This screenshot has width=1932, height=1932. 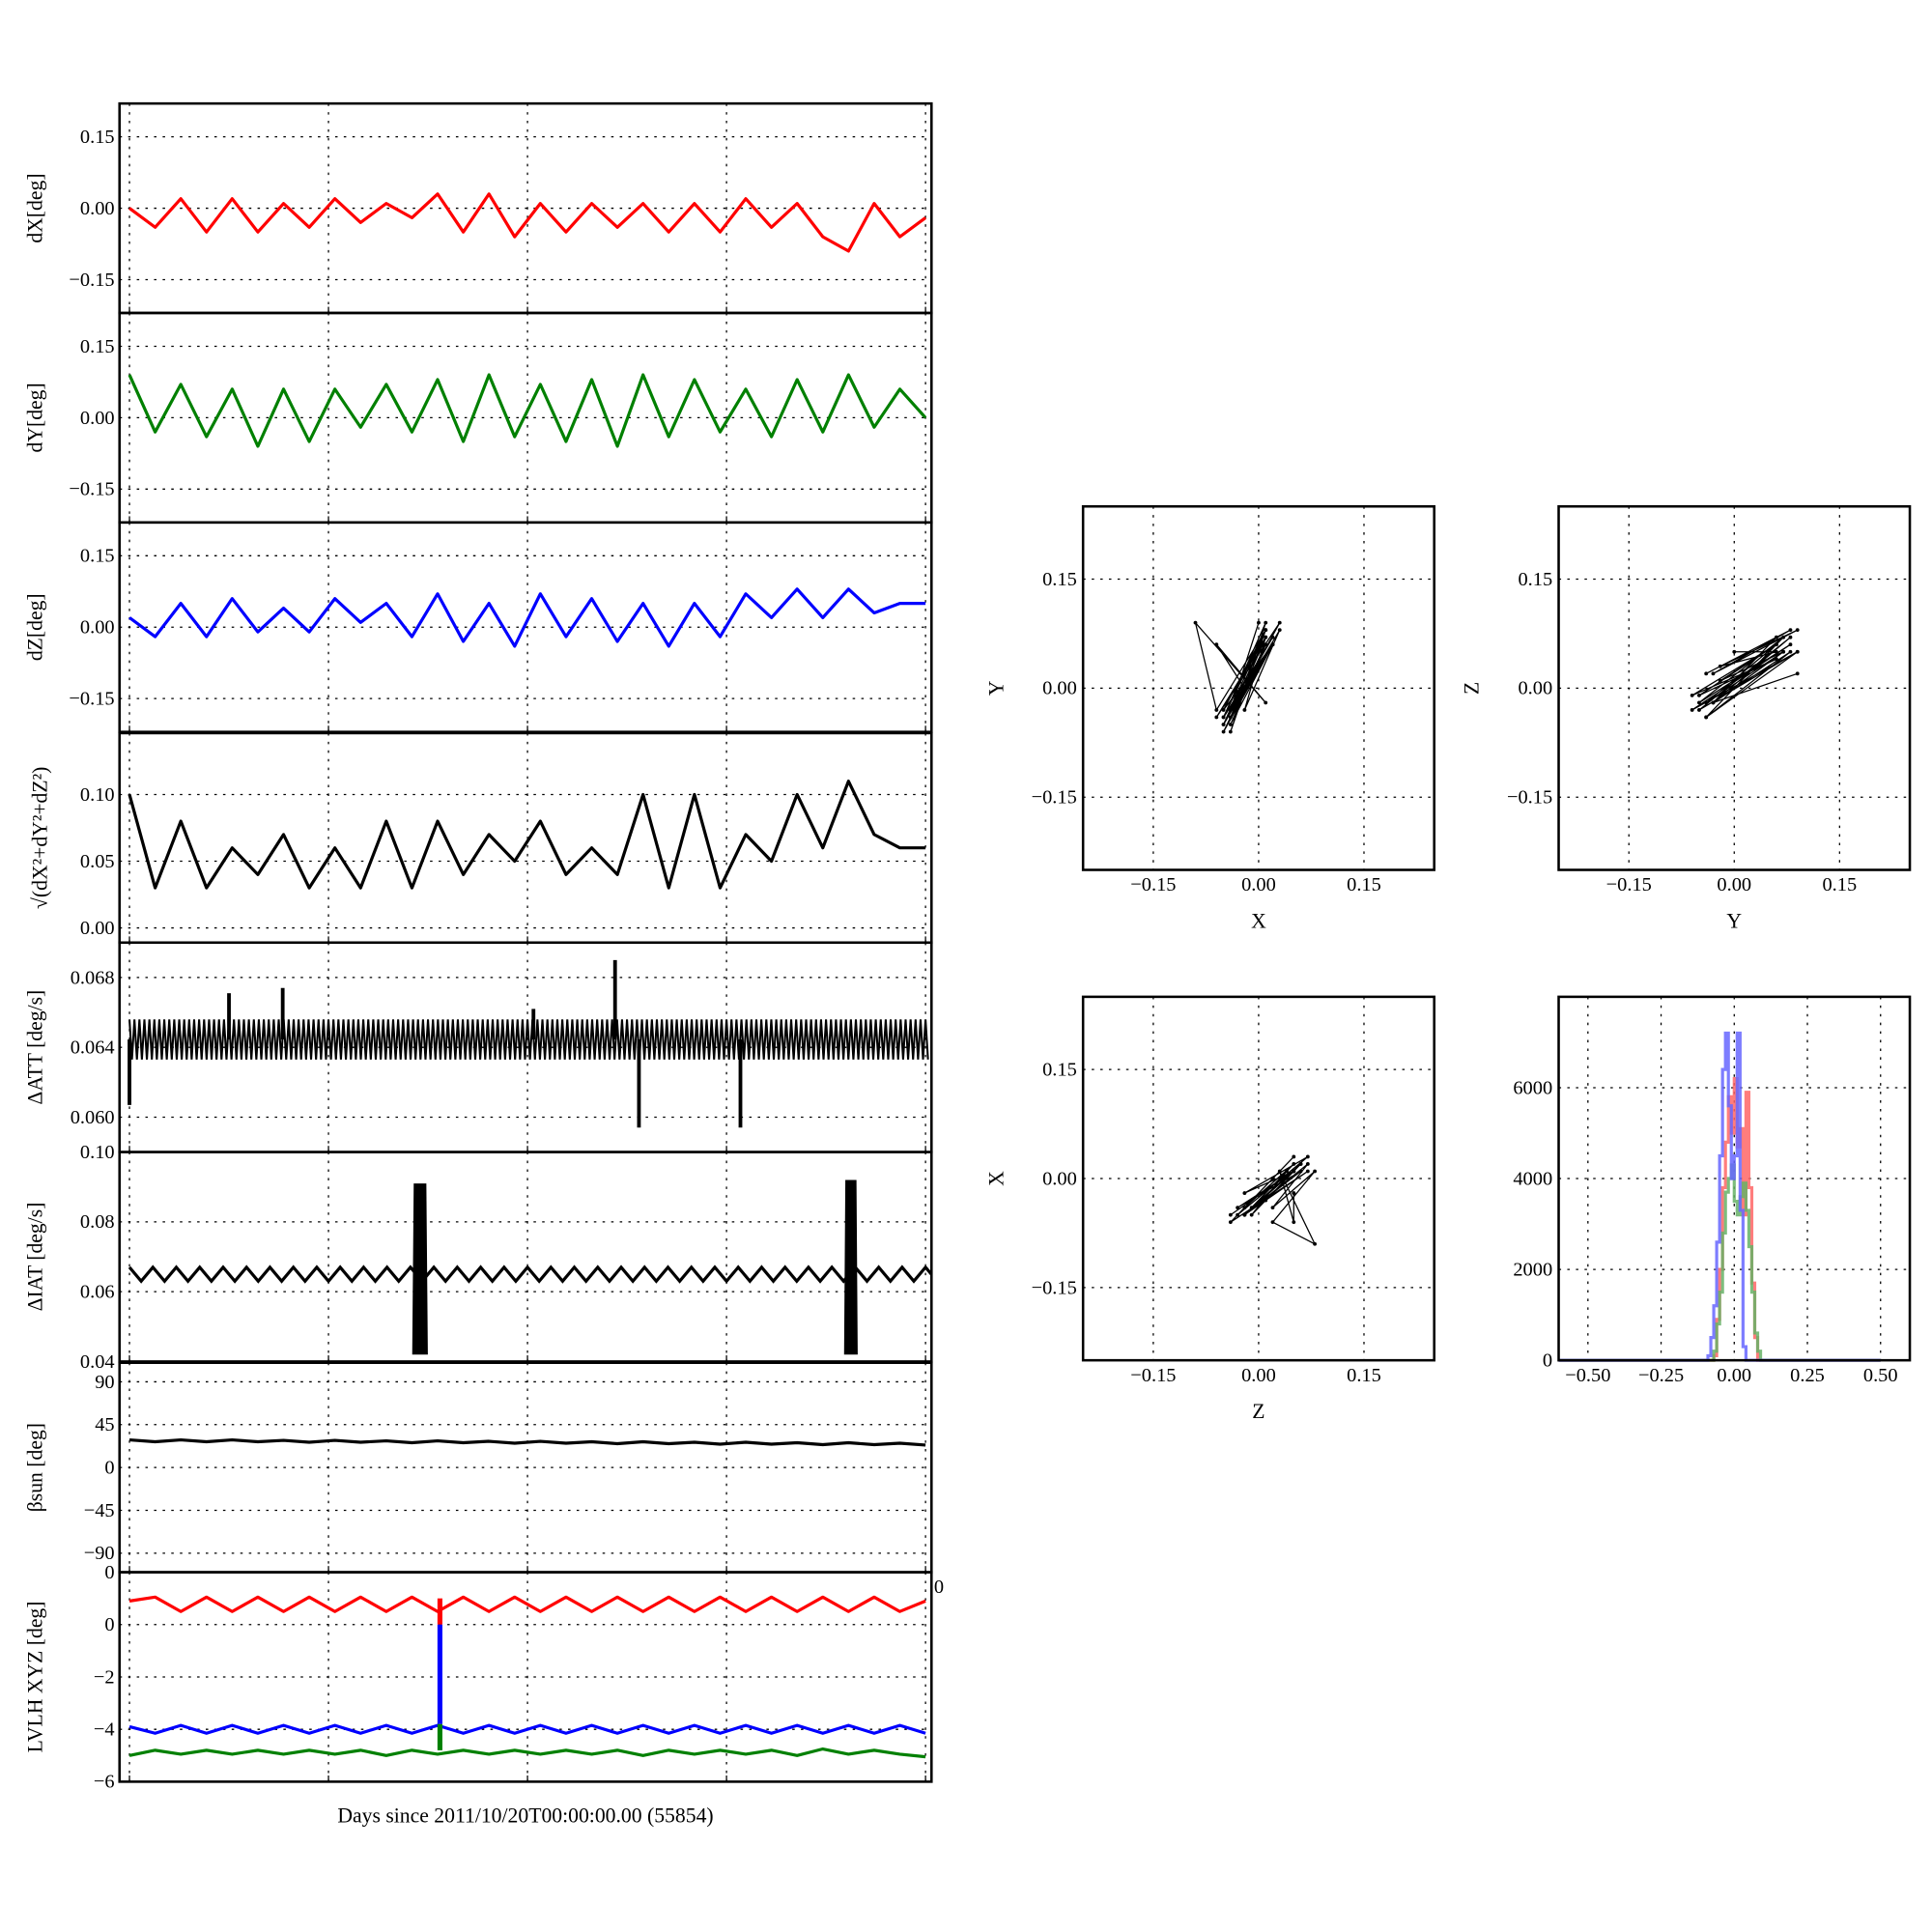 What do you see at coordinates (1237, 677) in the screenshot?
I see `scatter-trace` at bounding box center [1237, 677].